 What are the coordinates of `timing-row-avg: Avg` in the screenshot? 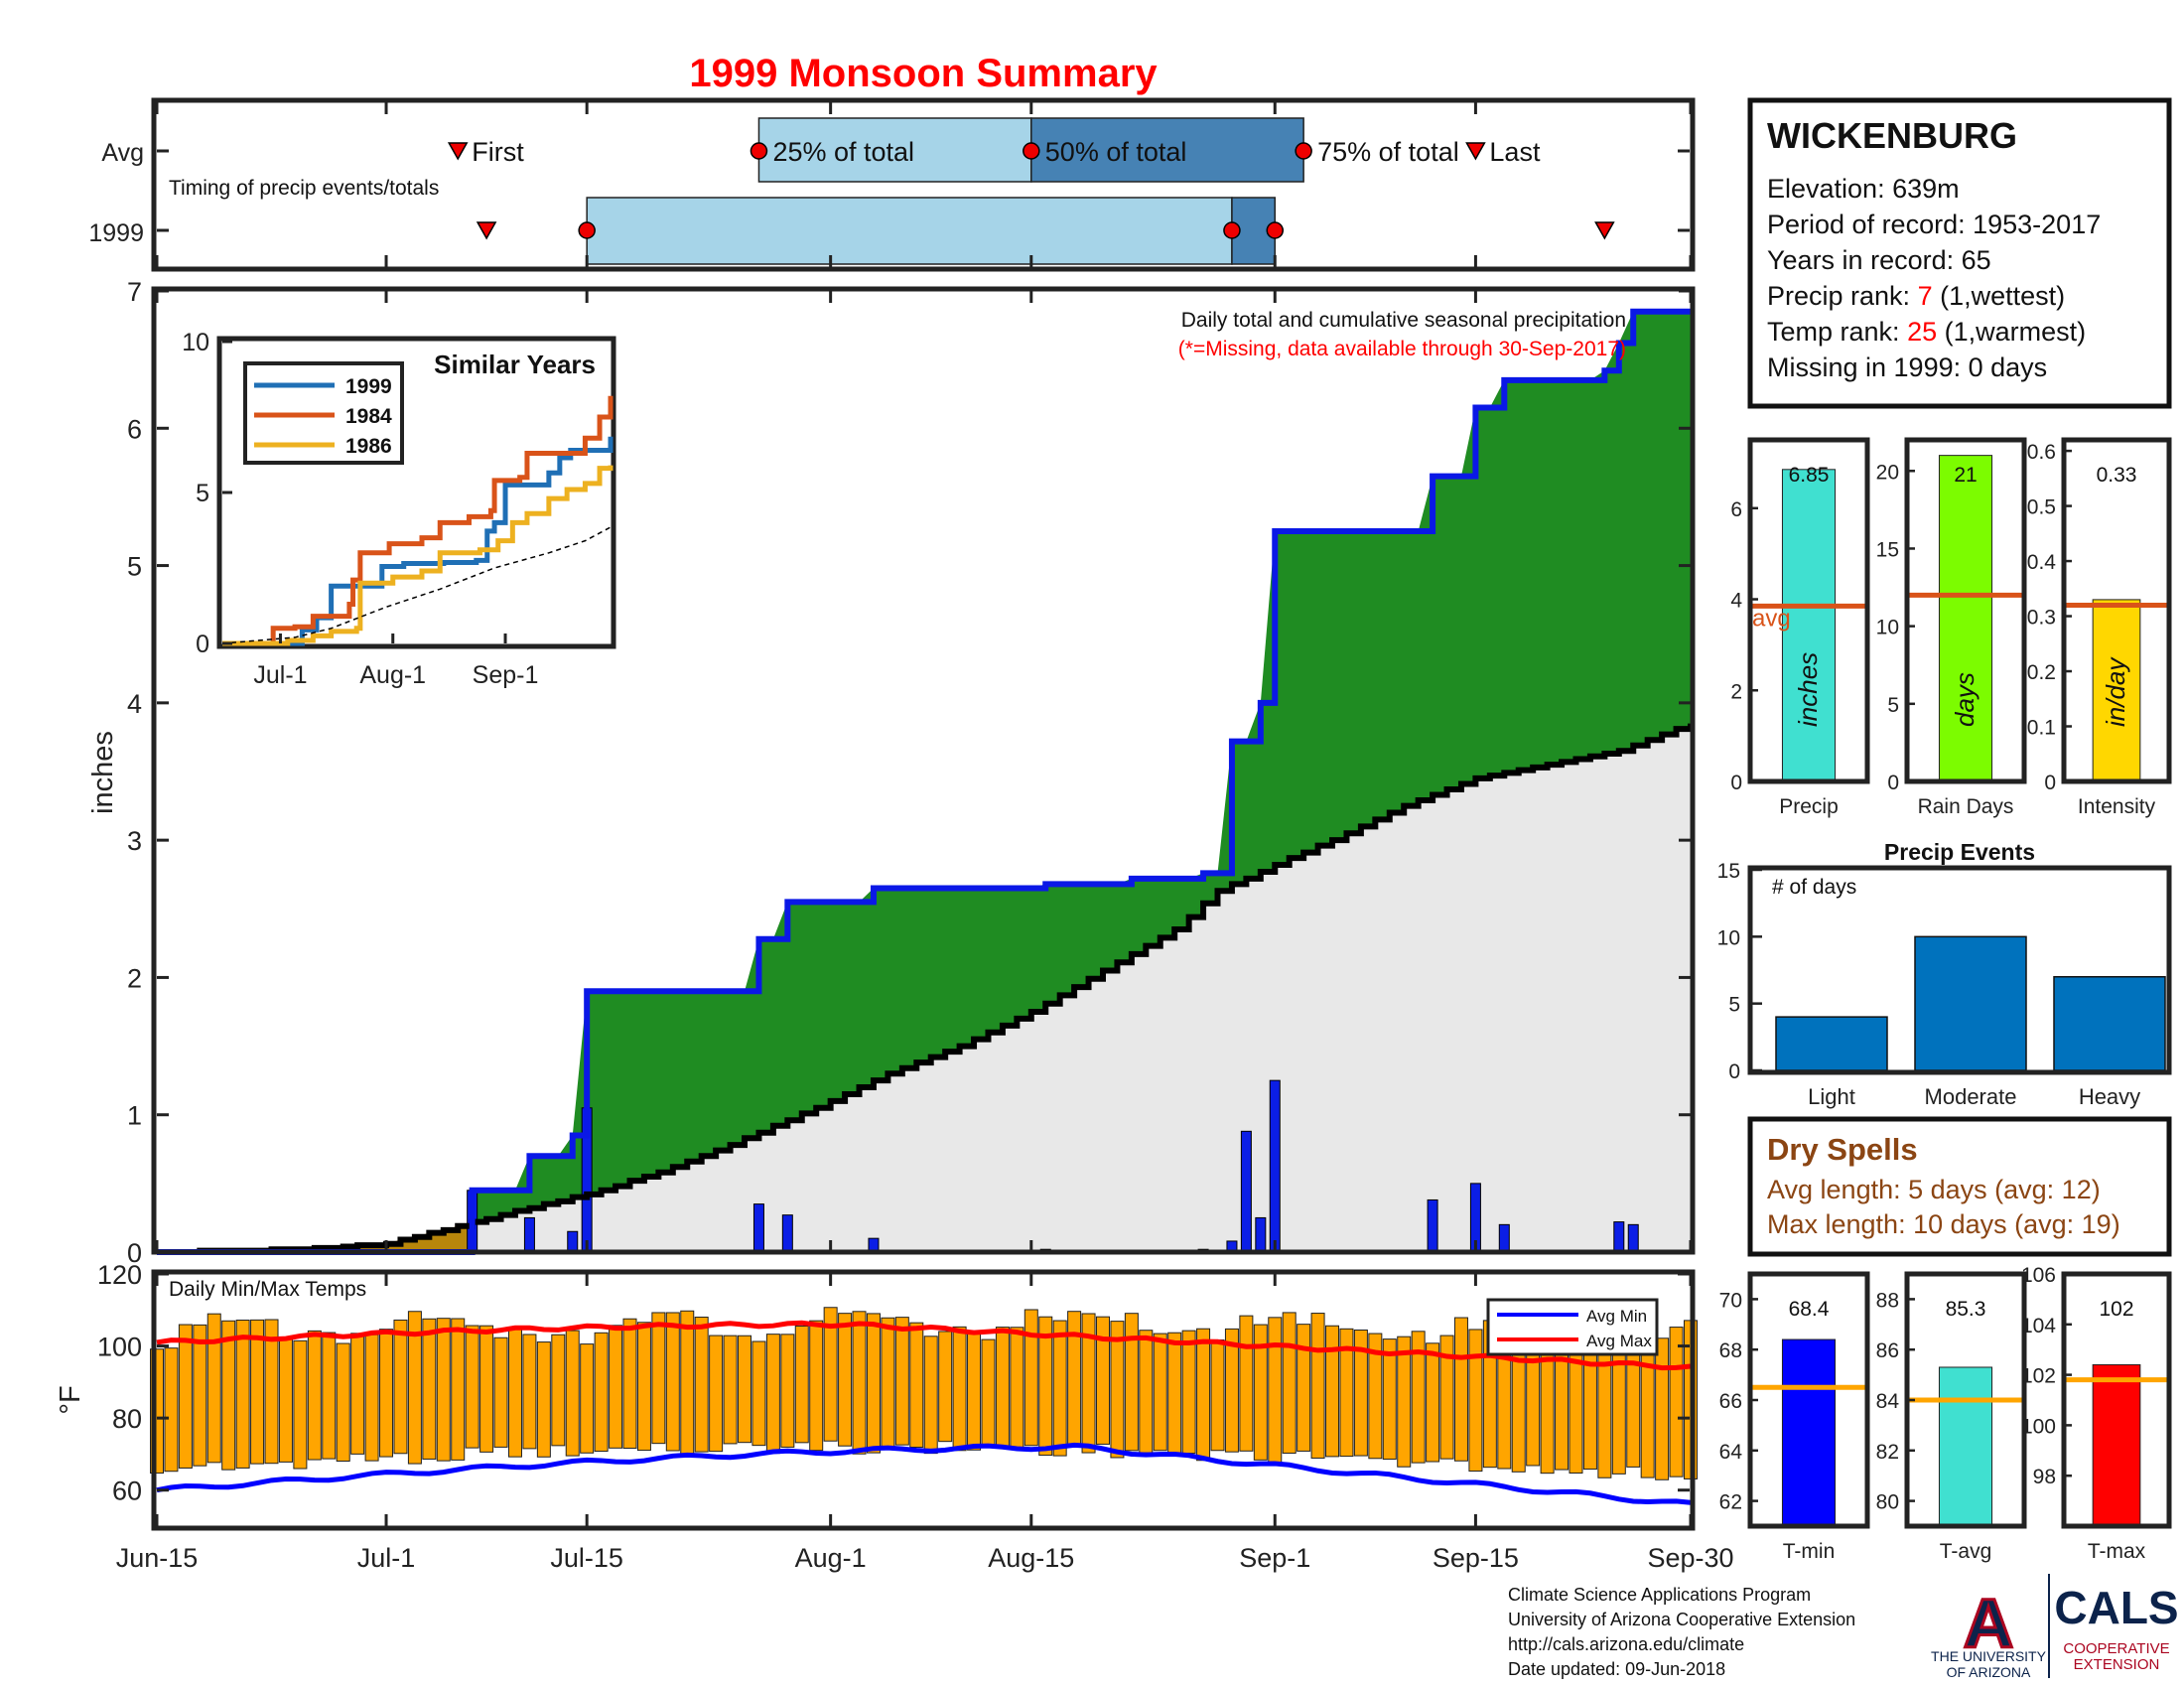 It's located at (122, 153).